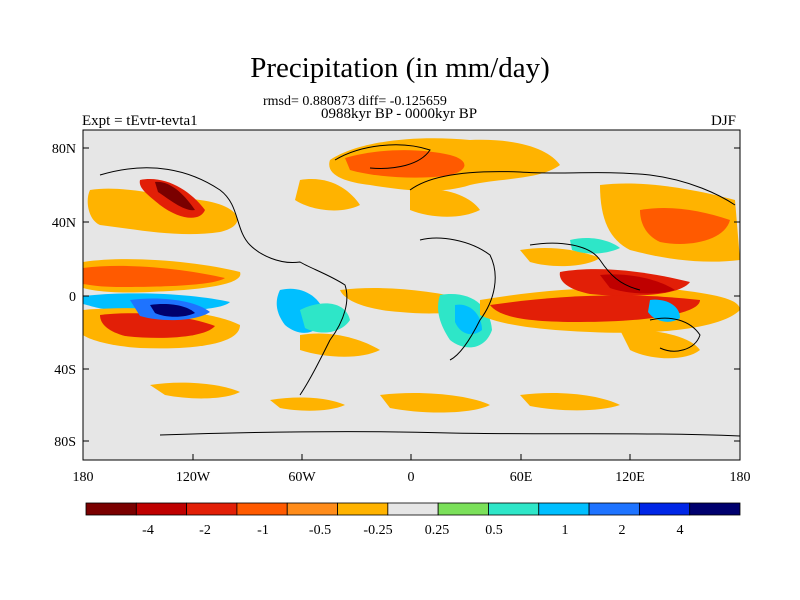  What do you see at coordinates (72, 297) in the screenshot?
I see `lat-tick-label: 0` at bounding box center [72, 297].